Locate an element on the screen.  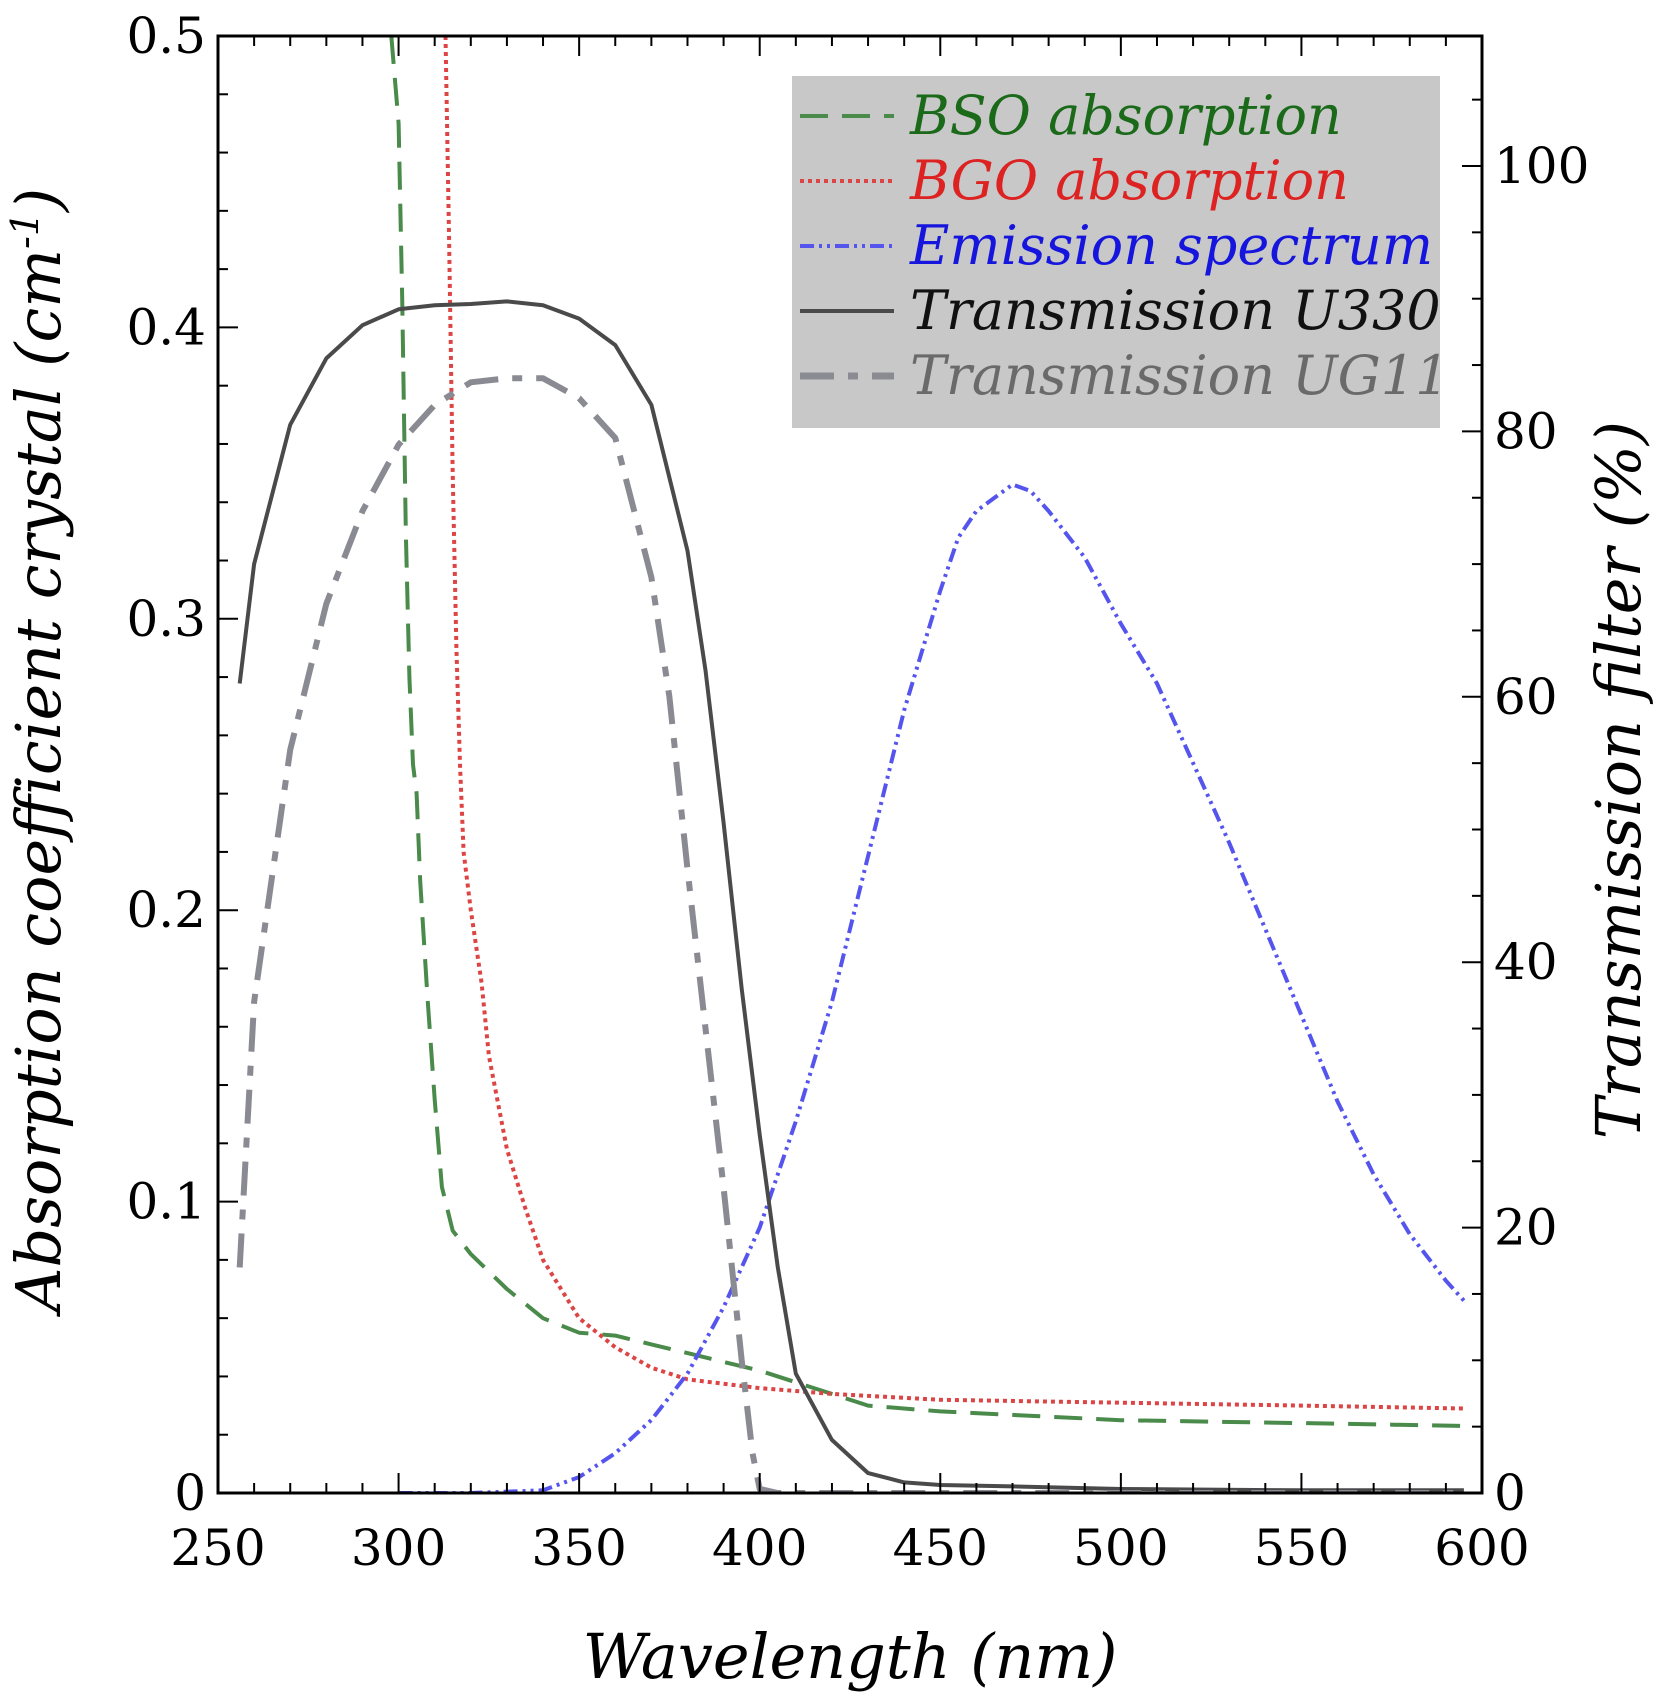
x-tick-label: 500 is located at coordinates (1120, 1548).